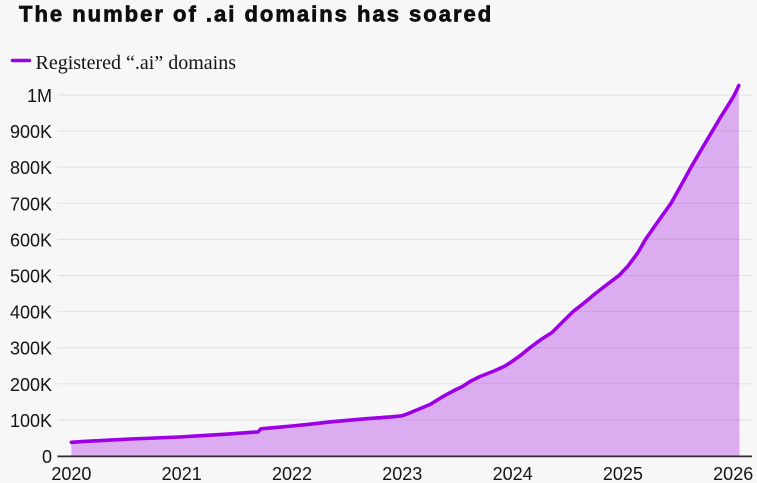 This screenshot has width=757, height=483. Describe the element at coordinates (71, 473) in the screenshot. I see `svg-text: 2020` at that location.